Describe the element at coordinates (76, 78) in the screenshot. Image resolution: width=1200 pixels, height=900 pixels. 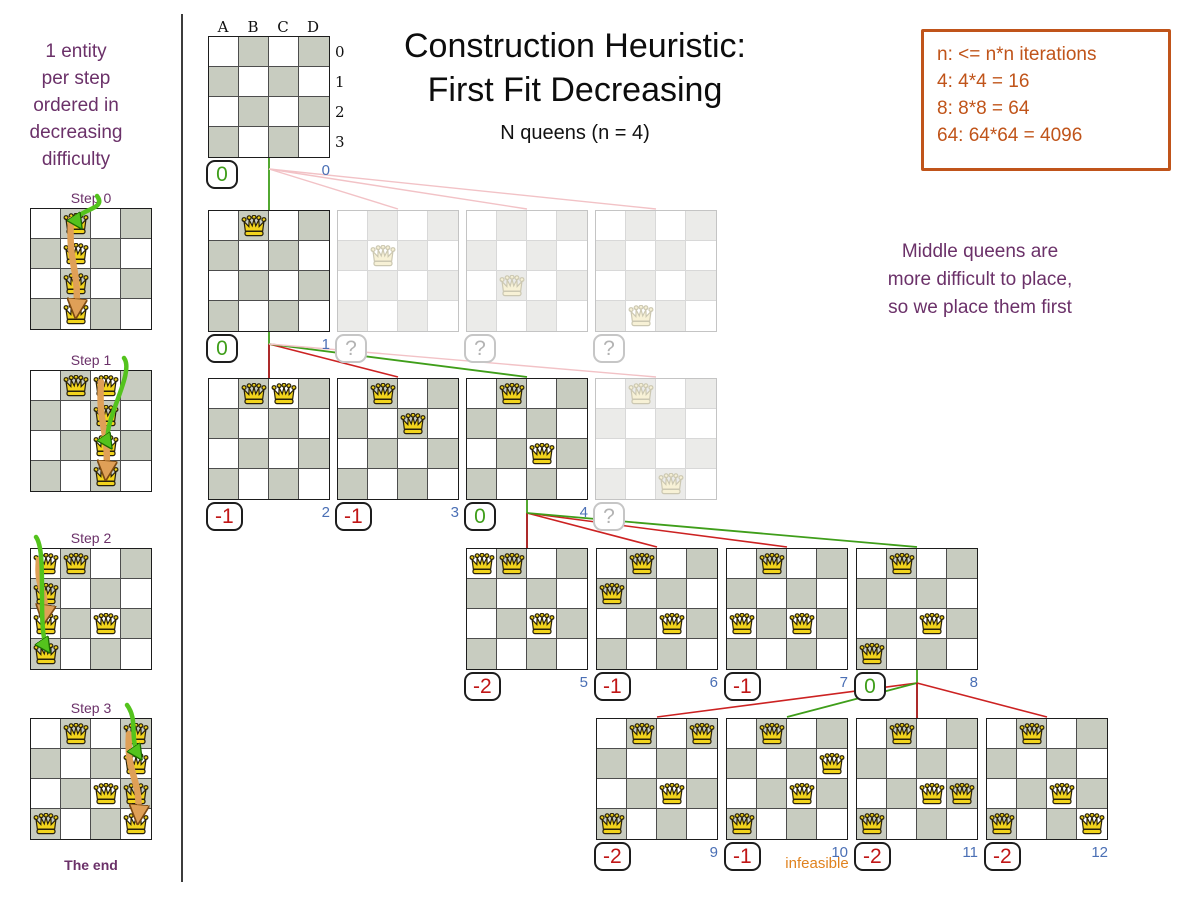
I see `intro-line: per step` at that location.